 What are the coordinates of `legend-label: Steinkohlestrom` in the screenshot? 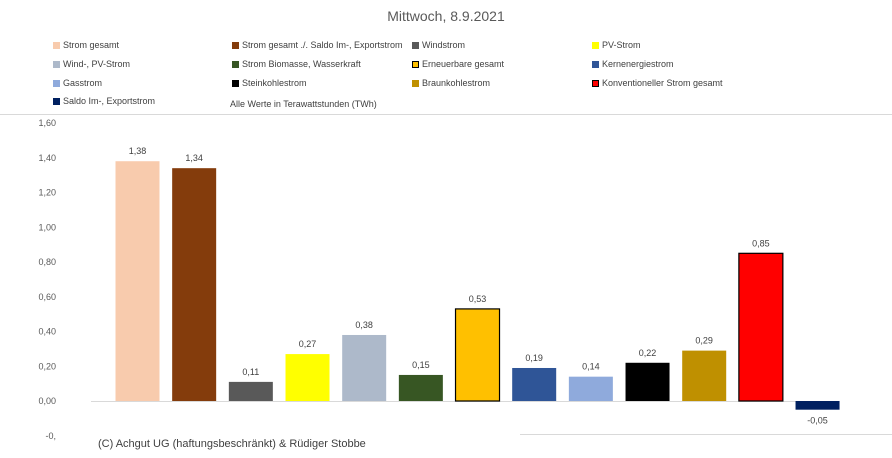 It's located at (274, 83).